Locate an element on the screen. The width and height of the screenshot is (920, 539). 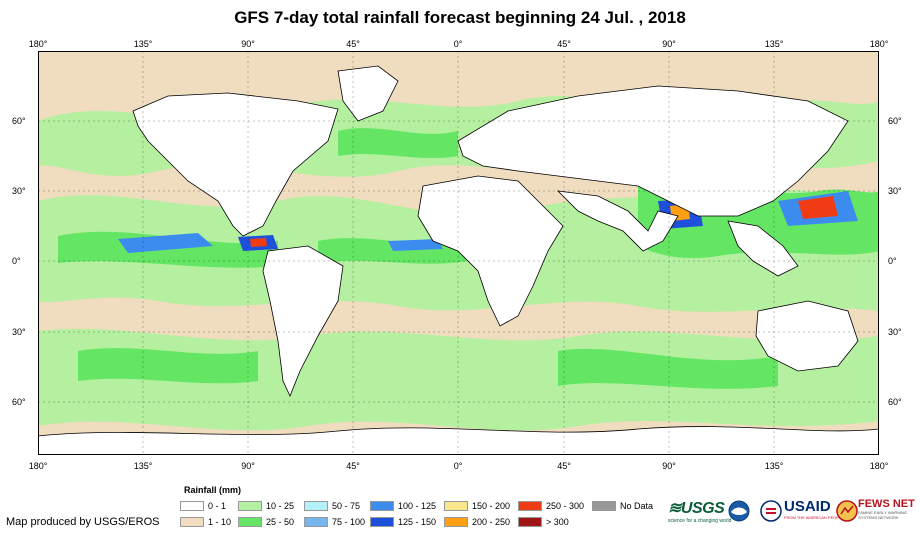
usaid-logo: USAID FROM THE AMERICAN PEOPLE is located at coordinates (814, 511).